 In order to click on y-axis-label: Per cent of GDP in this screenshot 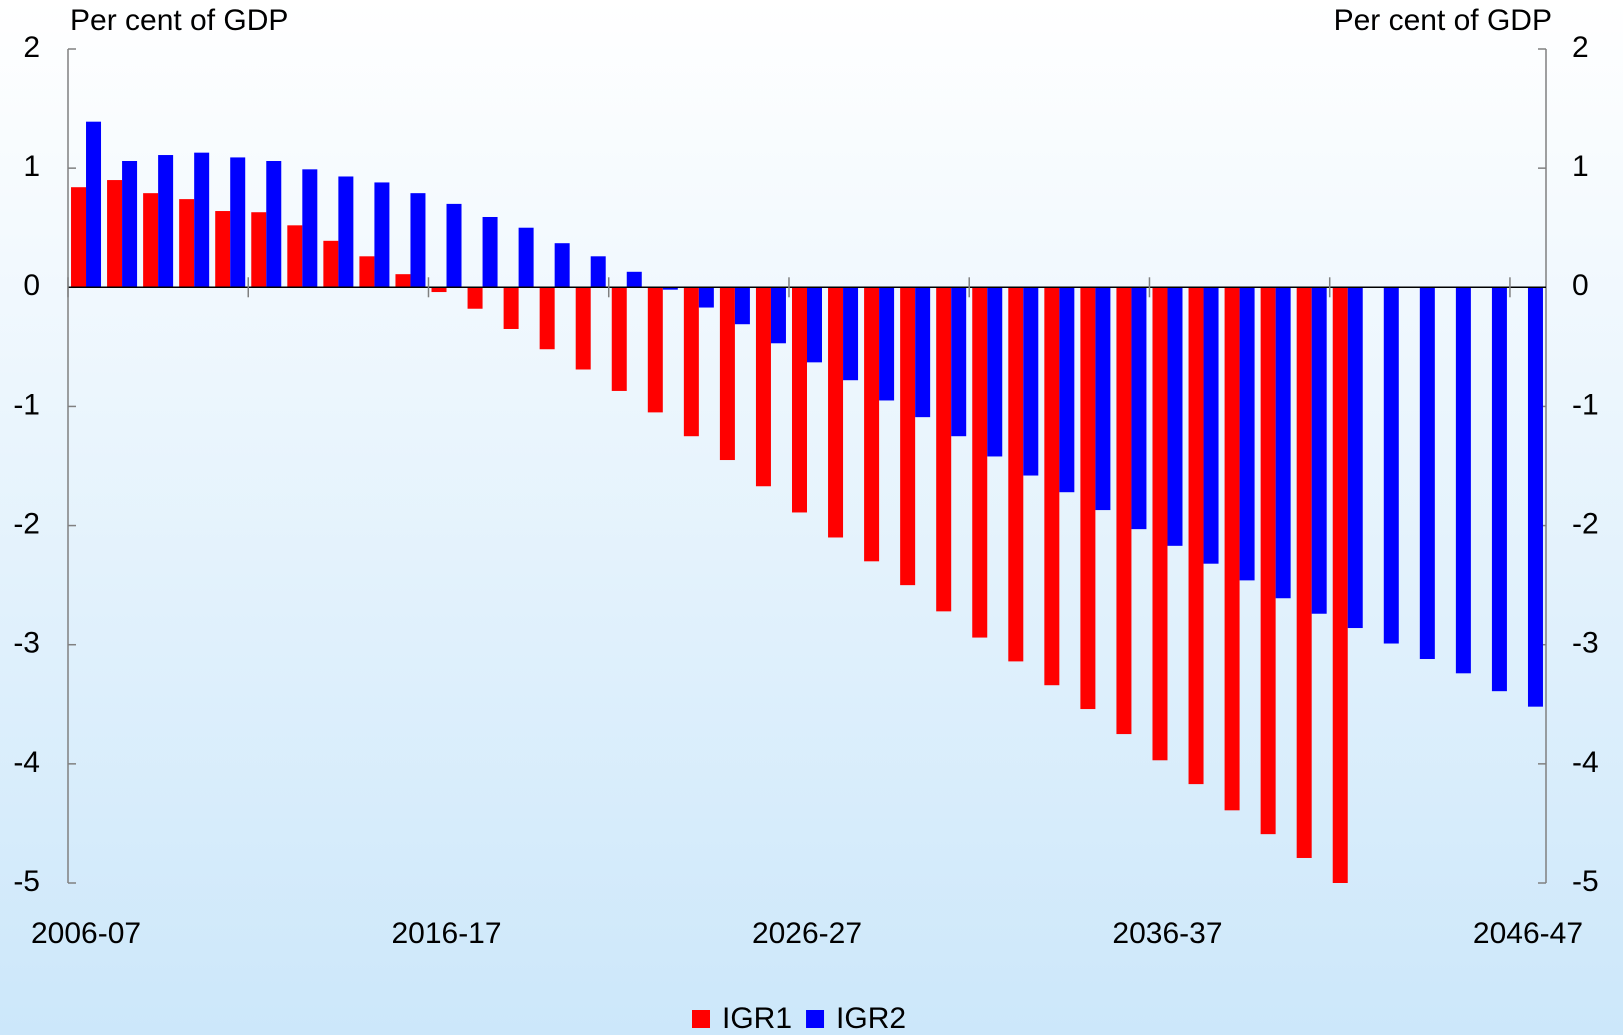, I will do `click(179, 20)`.